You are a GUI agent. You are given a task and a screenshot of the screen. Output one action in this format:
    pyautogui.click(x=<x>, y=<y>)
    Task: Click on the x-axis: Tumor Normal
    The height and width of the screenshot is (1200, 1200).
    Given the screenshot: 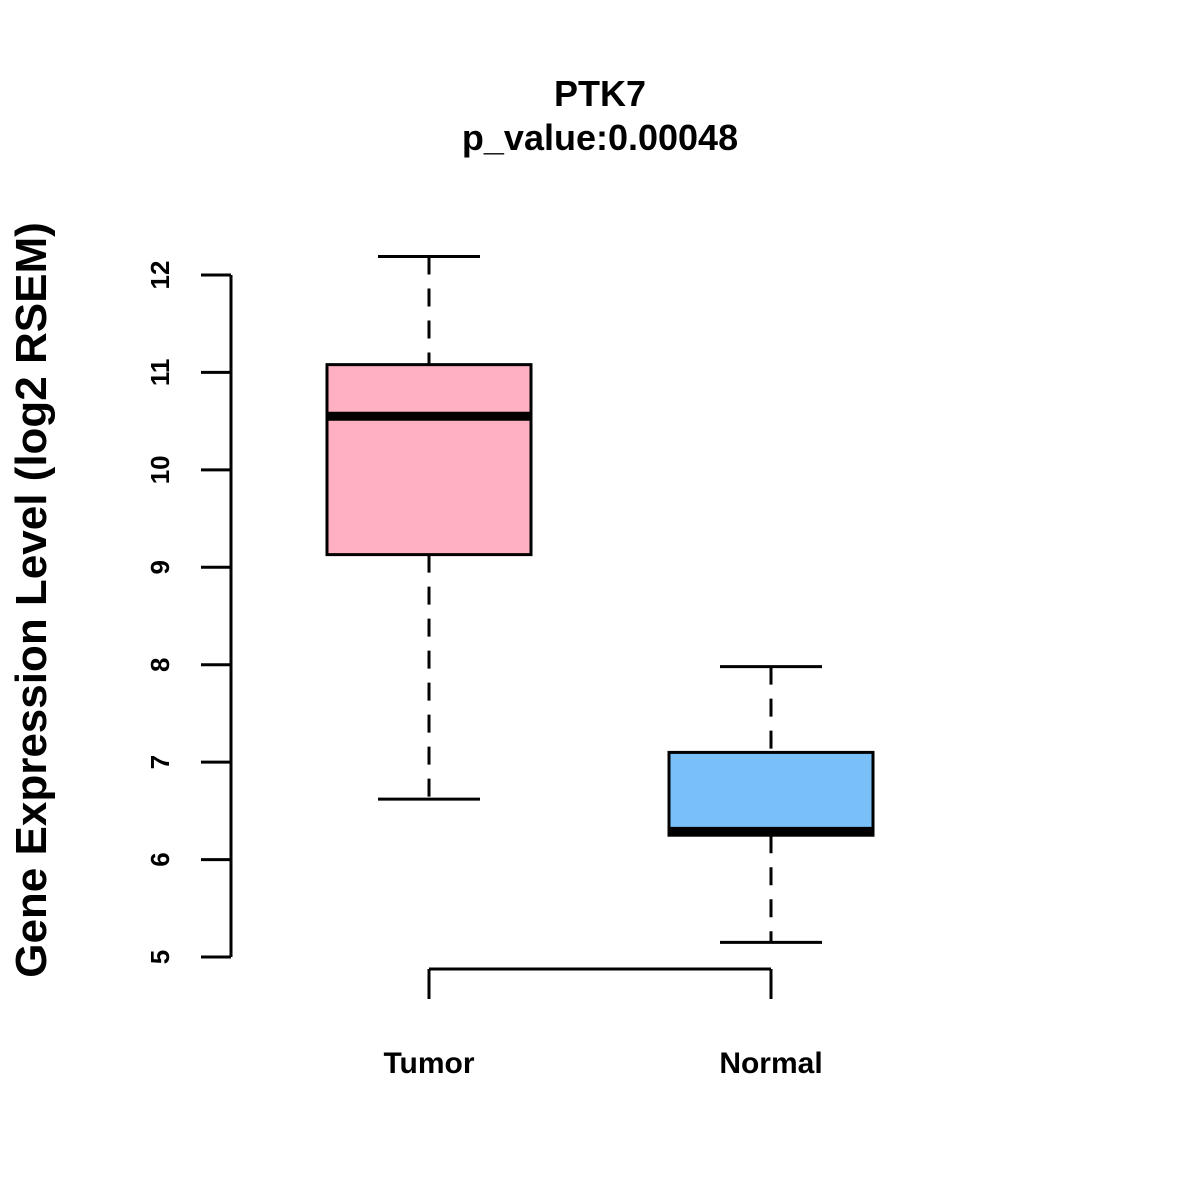 What is the action you would take?
    pyautogui.click(x=603, y=1023)
    